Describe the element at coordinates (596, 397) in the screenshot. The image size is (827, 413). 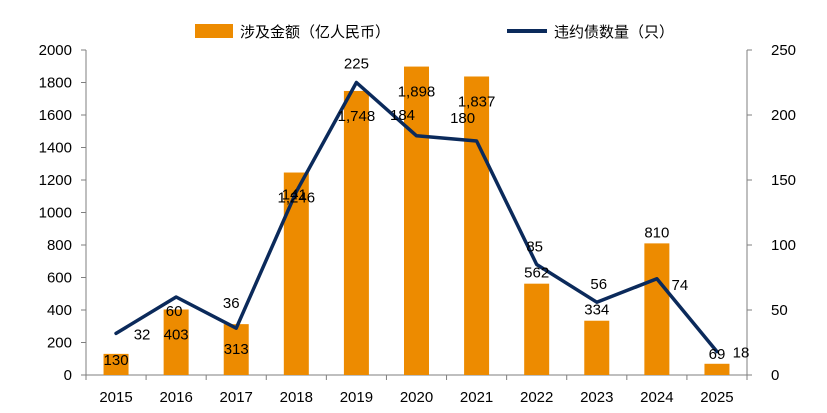
I see `x-tick-label: 2023` at that location.